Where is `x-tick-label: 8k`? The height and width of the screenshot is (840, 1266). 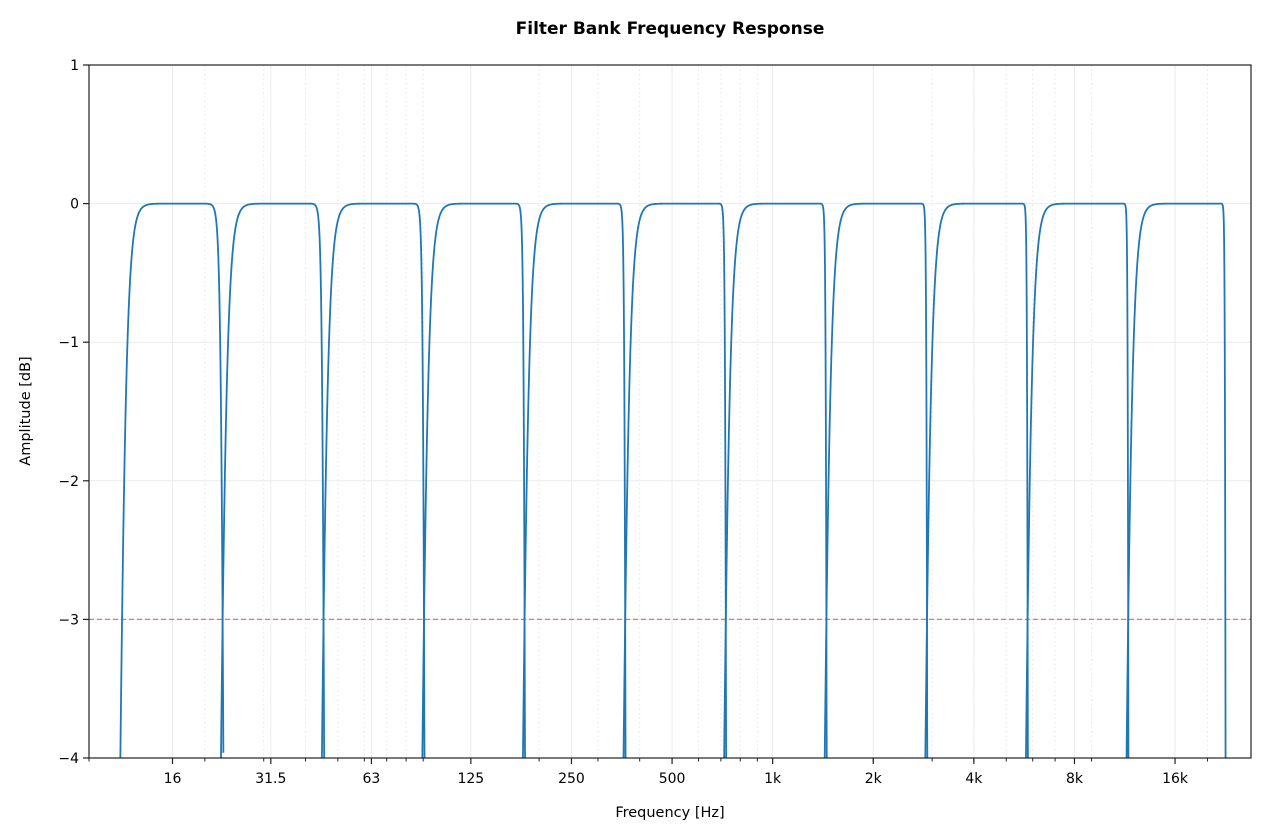 x-tick-label: 8k is located at coordinates (1075, 779).